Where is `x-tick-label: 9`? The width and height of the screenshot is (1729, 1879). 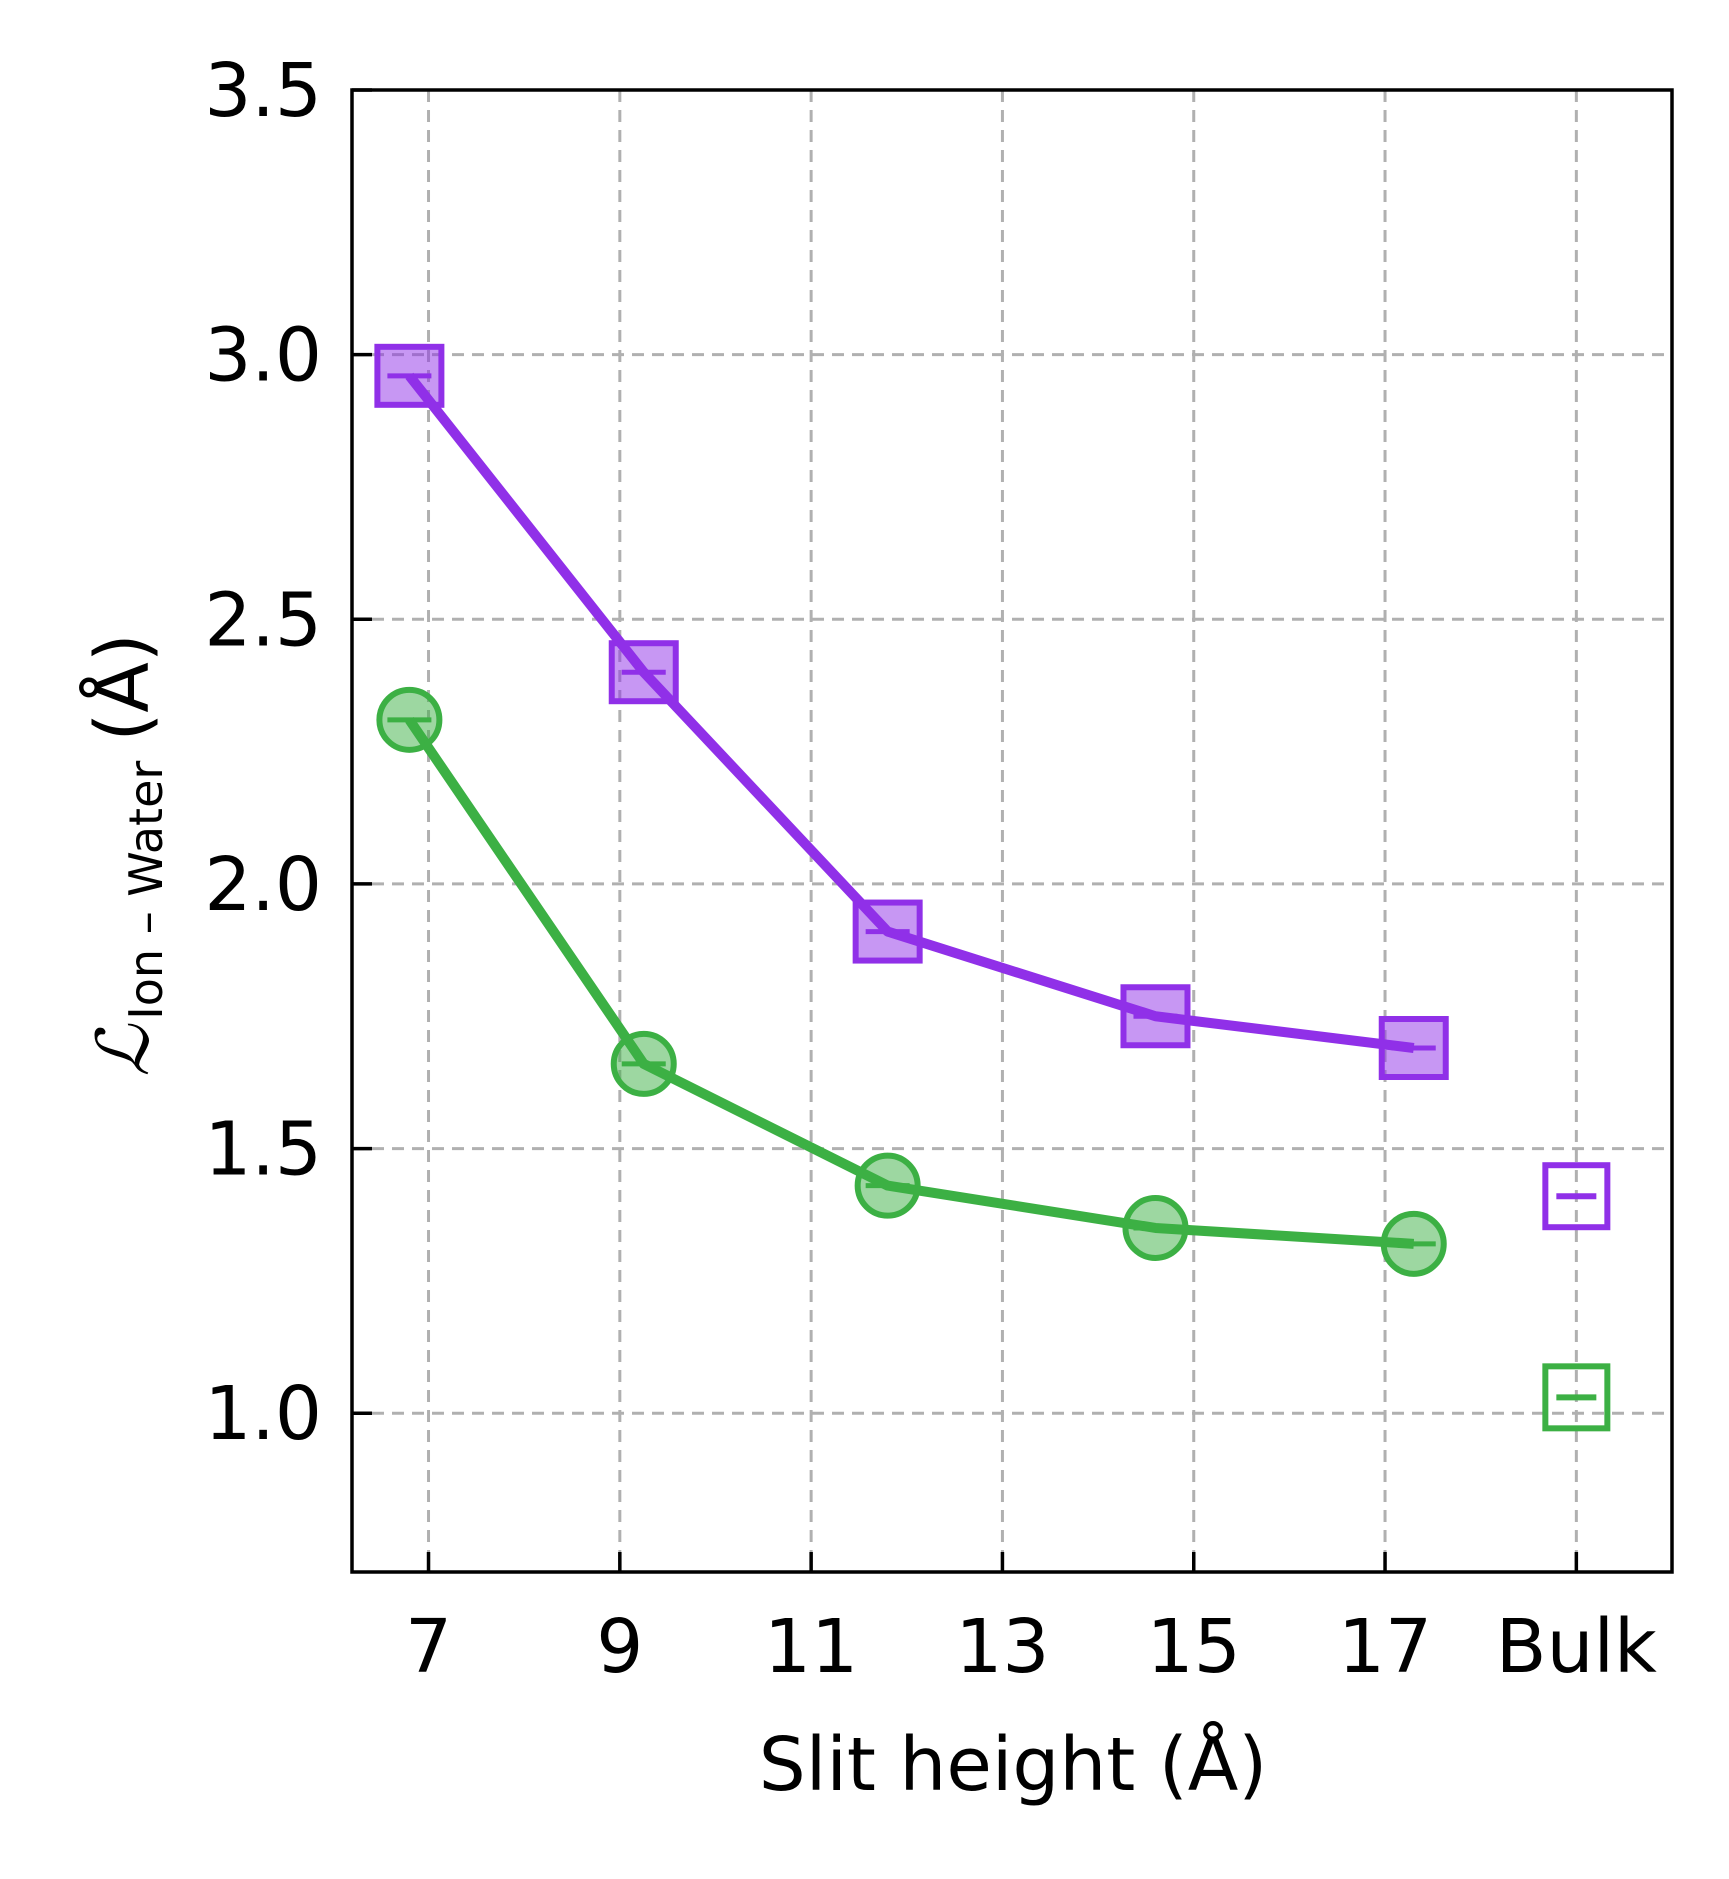 x-tick-label: 9 is located at coordinates (619, 1647).